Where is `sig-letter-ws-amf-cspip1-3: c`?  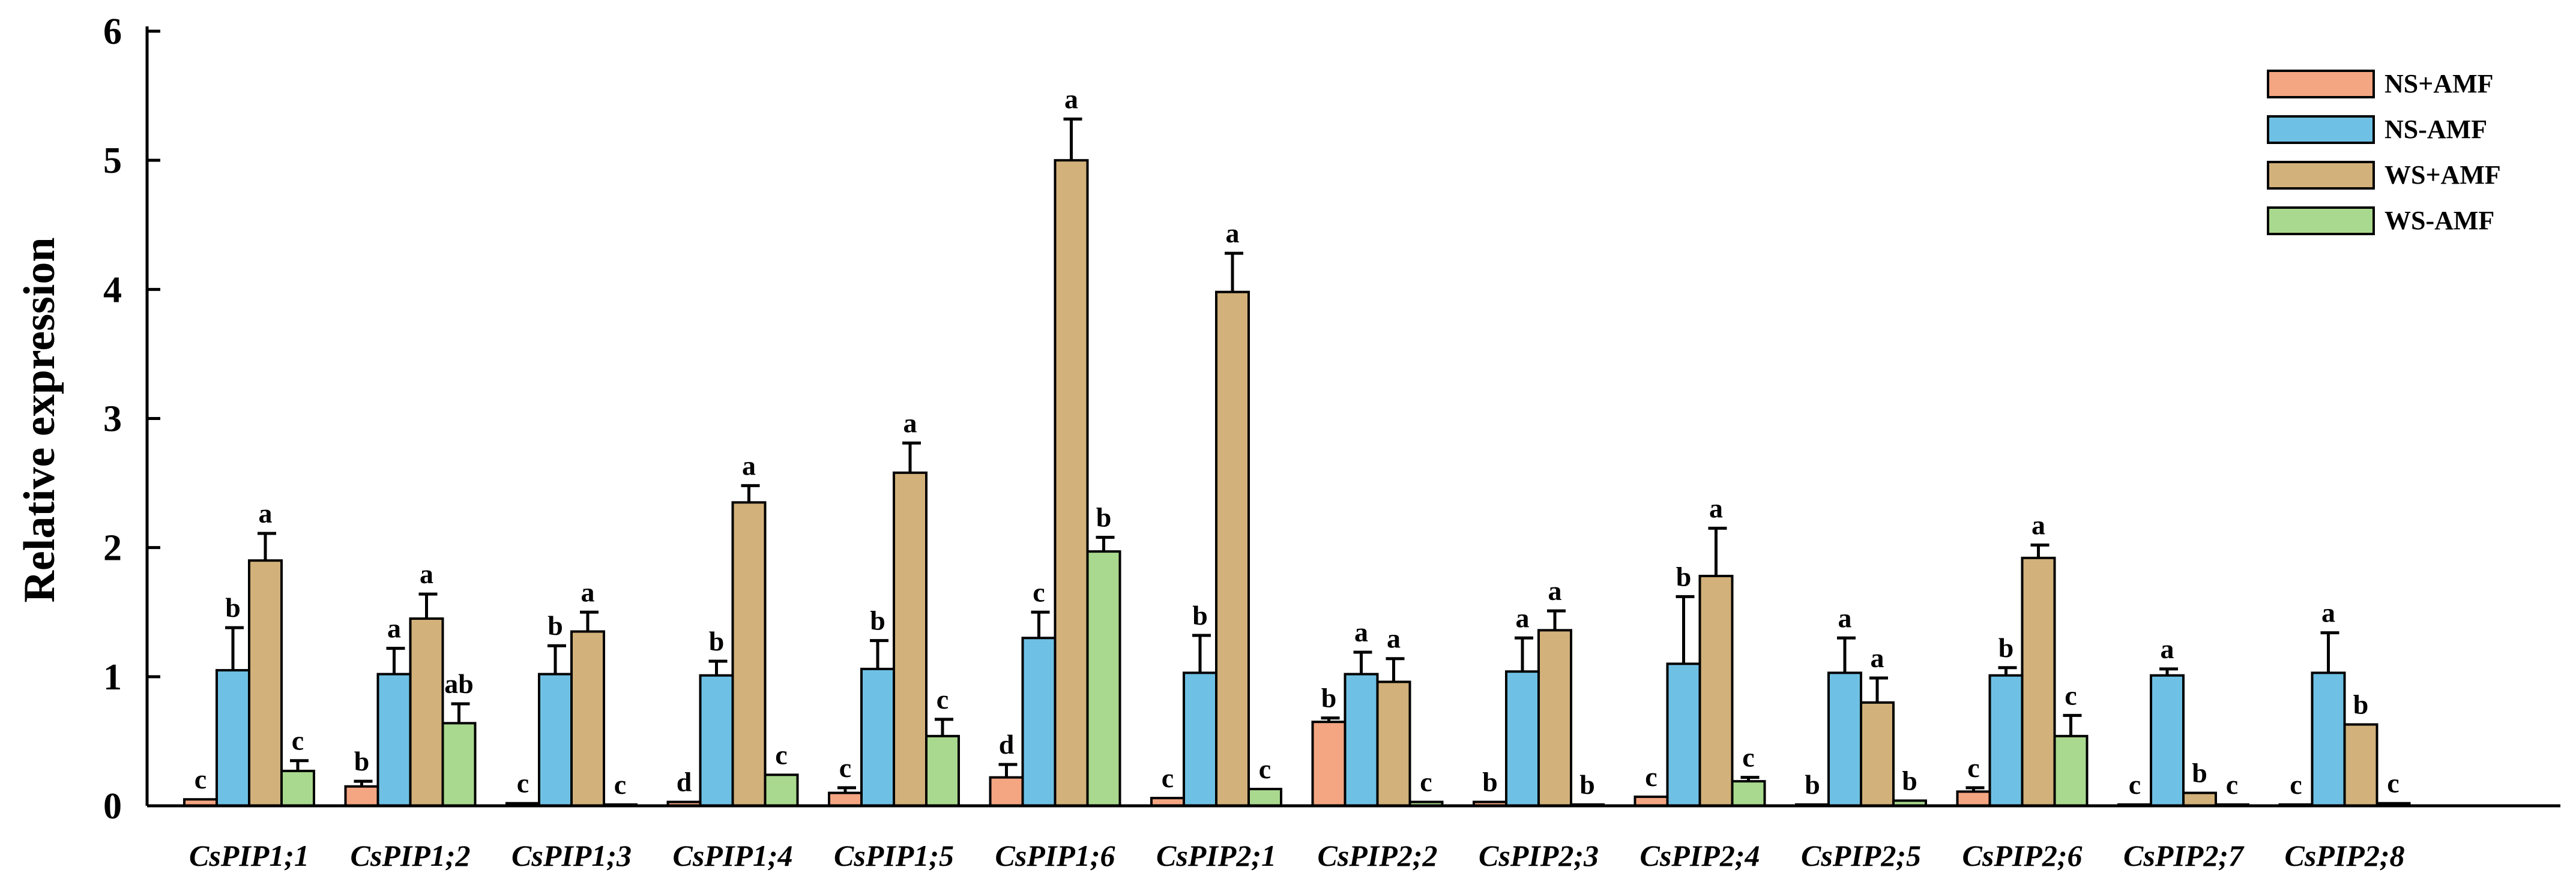 sig-letter-ws-amf-cspip1-3: c is located at coordinates (620, 784).